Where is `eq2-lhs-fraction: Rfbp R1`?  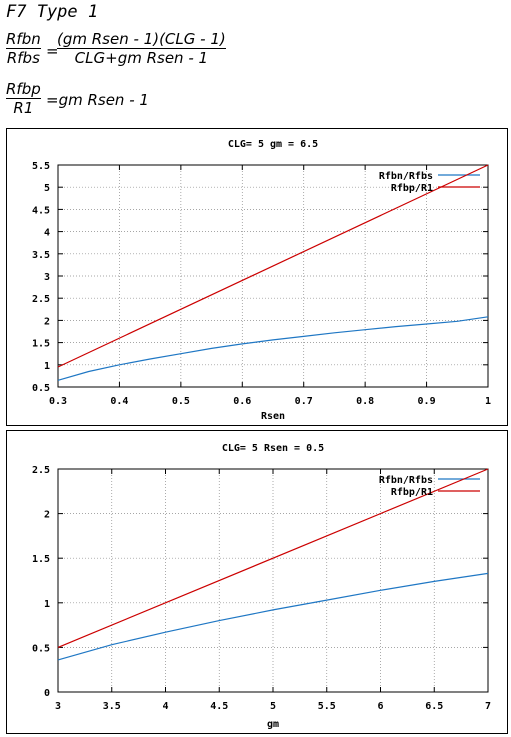
eq2-lhs-fraction: Rfbp R1 is located at coordinates (23, 98).